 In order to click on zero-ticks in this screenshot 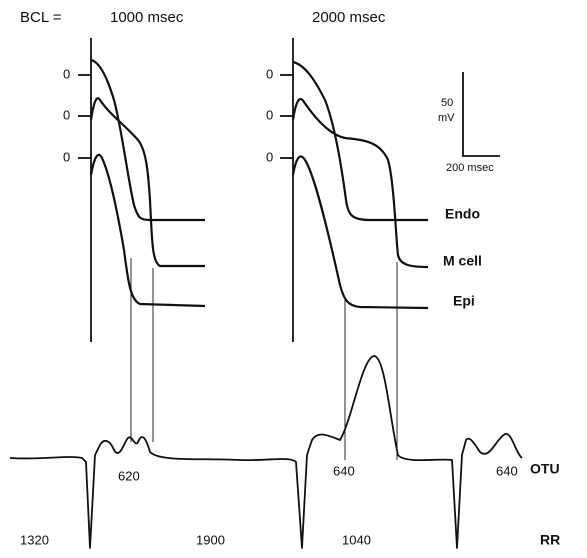, I will do `click(185, 116)`.